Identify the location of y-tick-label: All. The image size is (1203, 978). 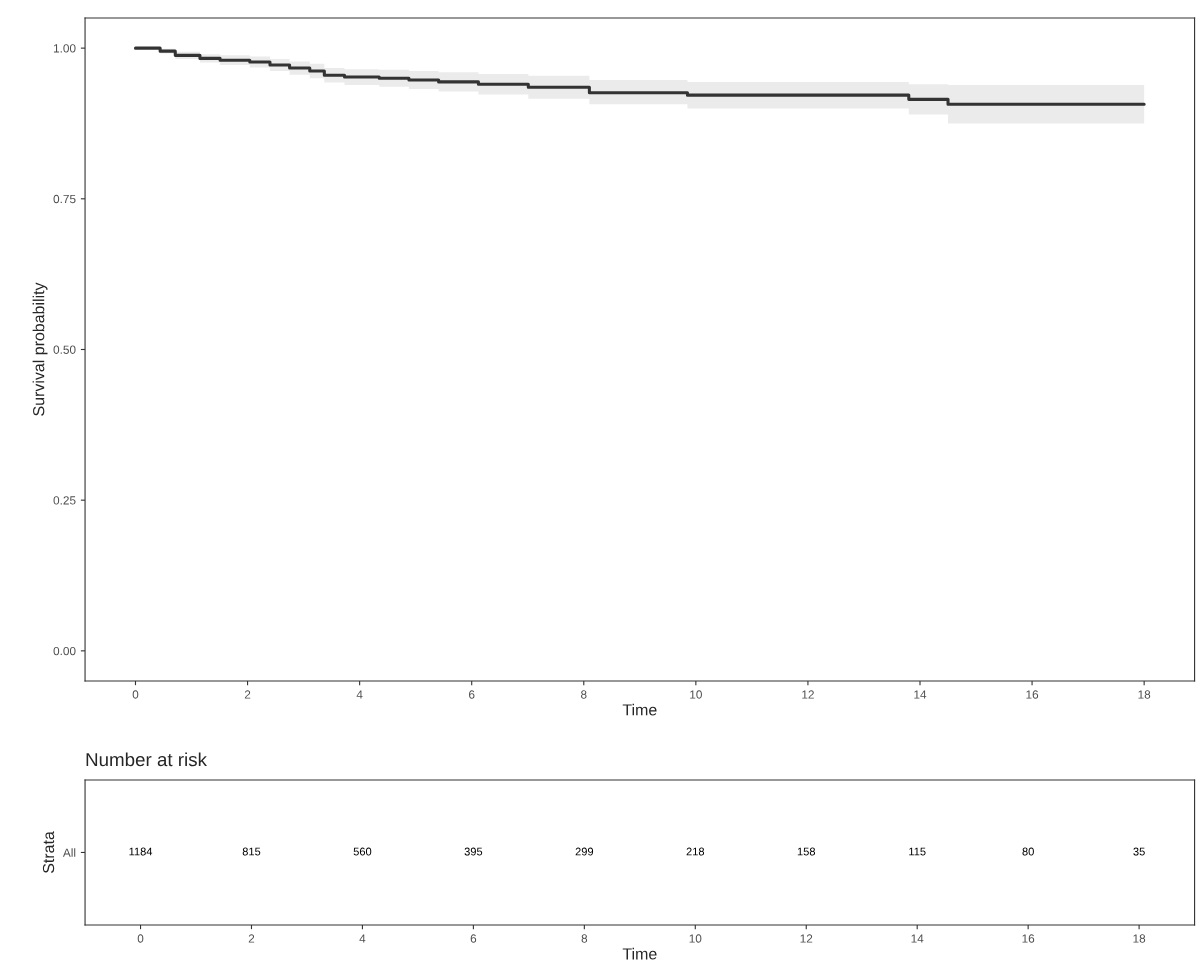
(69, 852).